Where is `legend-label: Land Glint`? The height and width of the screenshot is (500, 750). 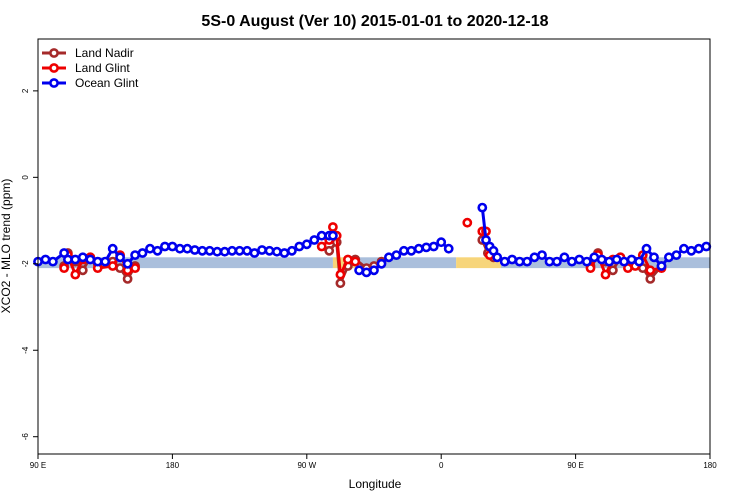 legend-label: Land Glint is located at coordinates (102, 68).